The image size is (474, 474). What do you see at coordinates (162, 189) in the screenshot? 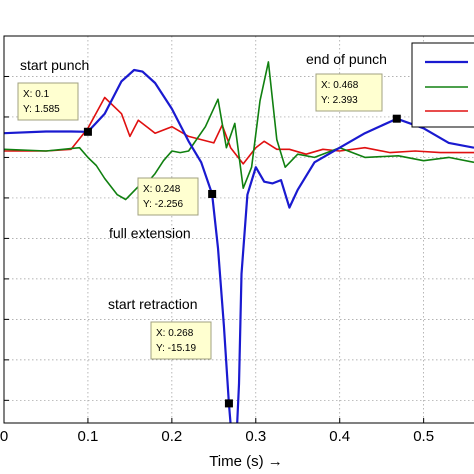
I see `datatip-text: X: 0.248` at bounding box center [162, 189].